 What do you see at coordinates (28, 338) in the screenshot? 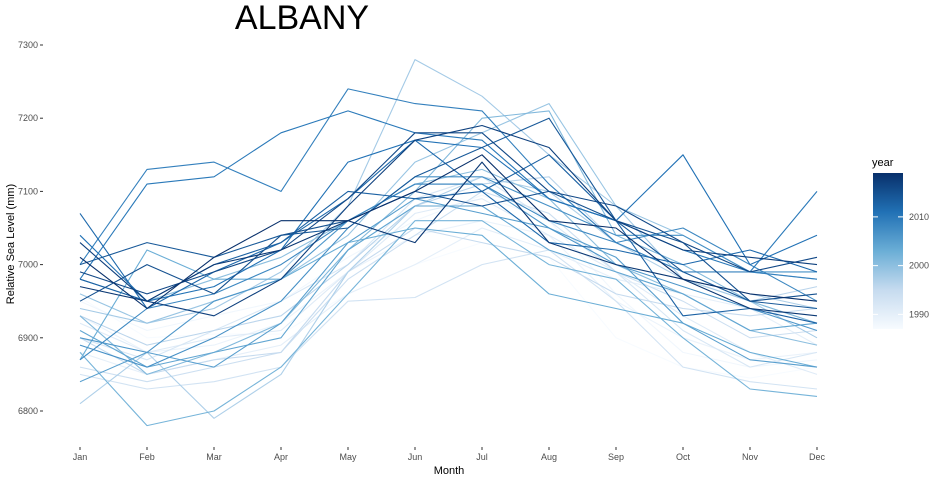
I see `y-tick-label: 6900` at bounding box center [28, 338].